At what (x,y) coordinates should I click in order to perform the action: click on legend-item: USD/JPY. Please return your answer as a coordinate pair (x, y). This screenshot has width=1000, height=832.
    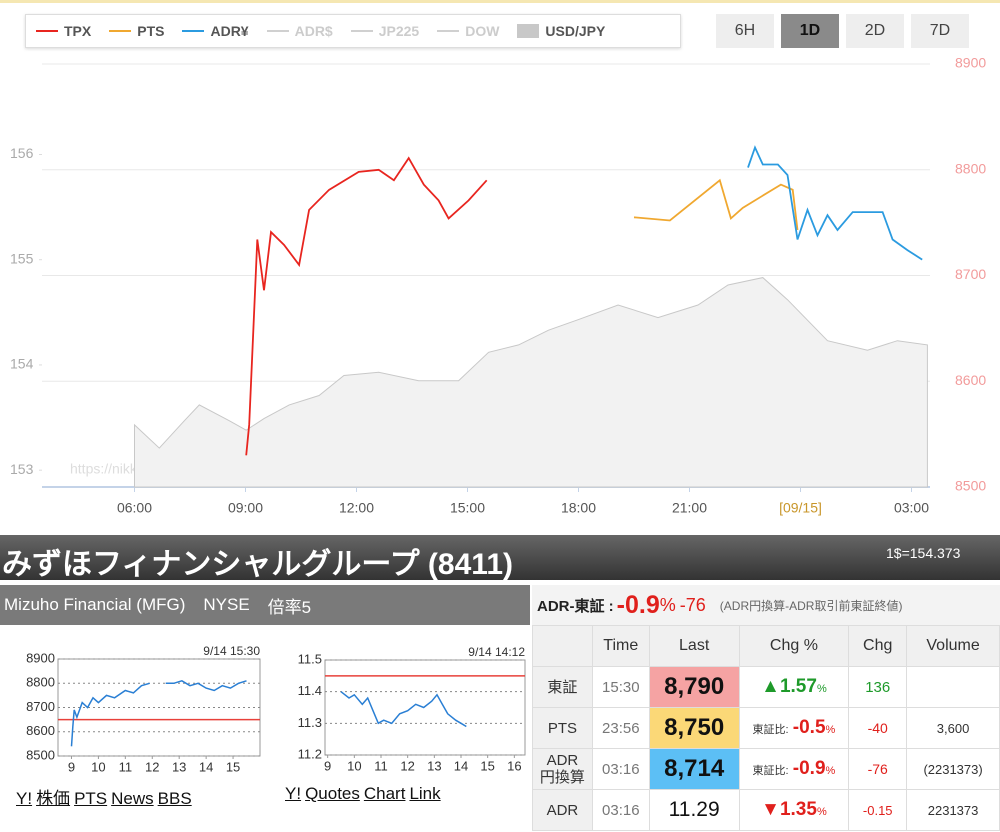
    Looking at the image, I should click on (561, 31).